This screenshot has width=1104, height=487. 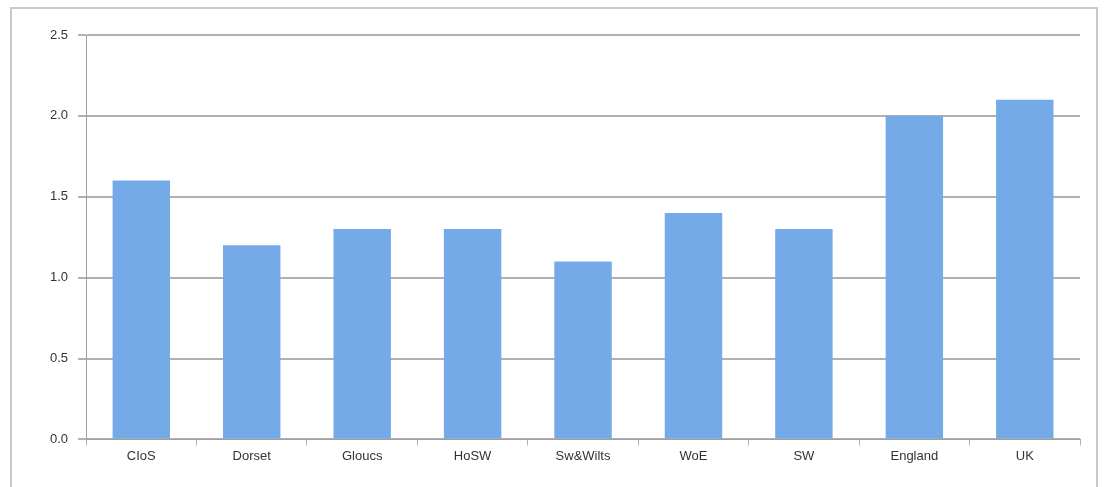 What do you see at coordinates (141, 455) in the screenshot?
I see `x-tick-label: CIoS` at bounding box center [141, 455].